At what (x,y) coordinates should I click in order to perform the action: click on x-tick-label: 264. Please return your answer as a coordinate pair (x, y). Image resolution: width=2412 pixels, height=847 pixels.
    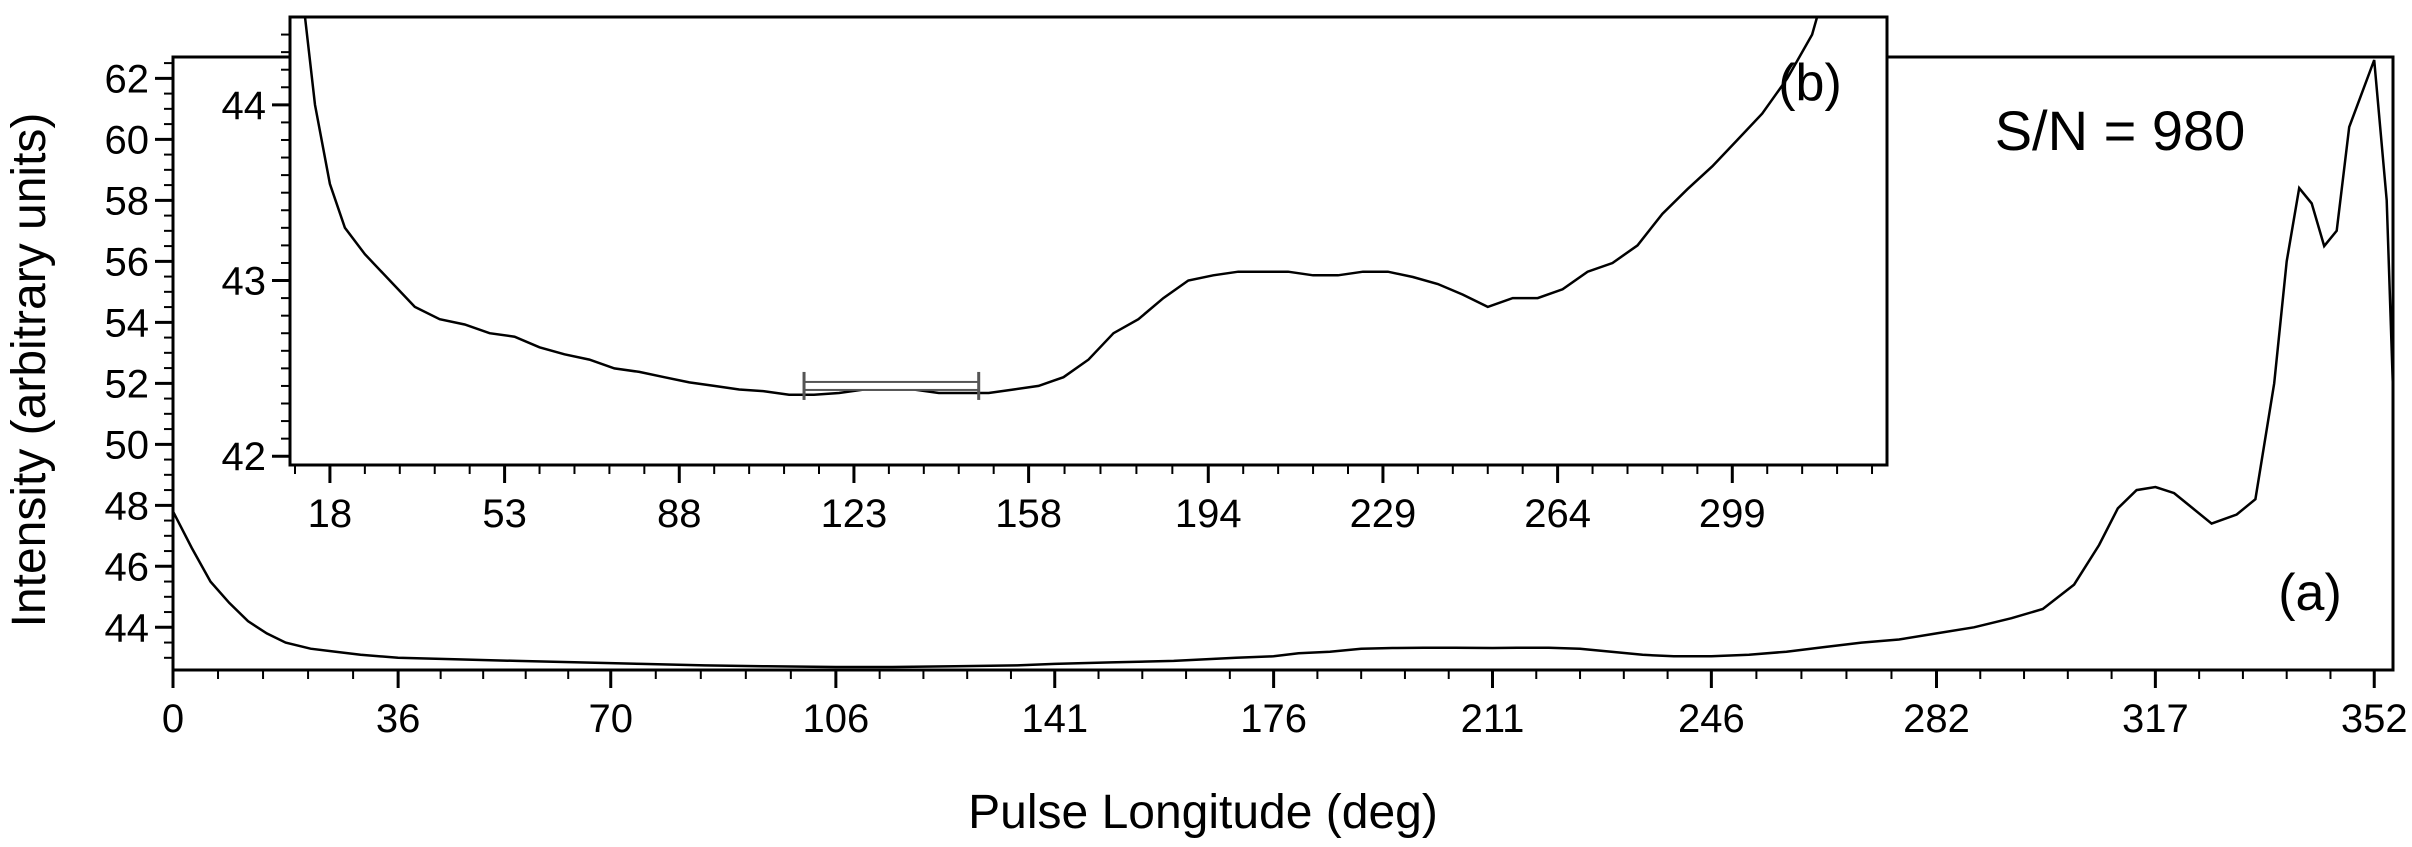
    Looking at the image, I should click on (1557, 514).